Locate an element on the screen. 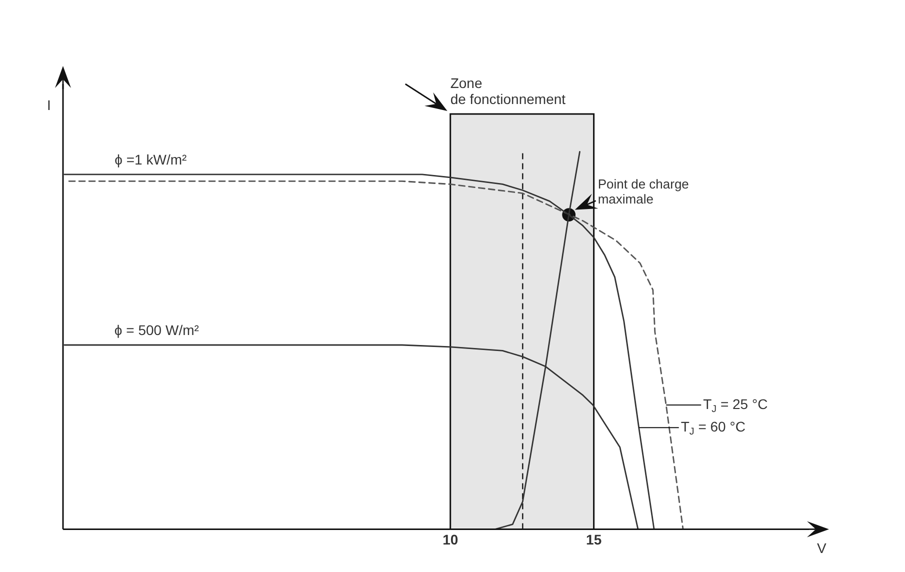 This screenshot has height=572, width=905. band-label: Zone de fonctionnement is located at coordinates (508, 90).